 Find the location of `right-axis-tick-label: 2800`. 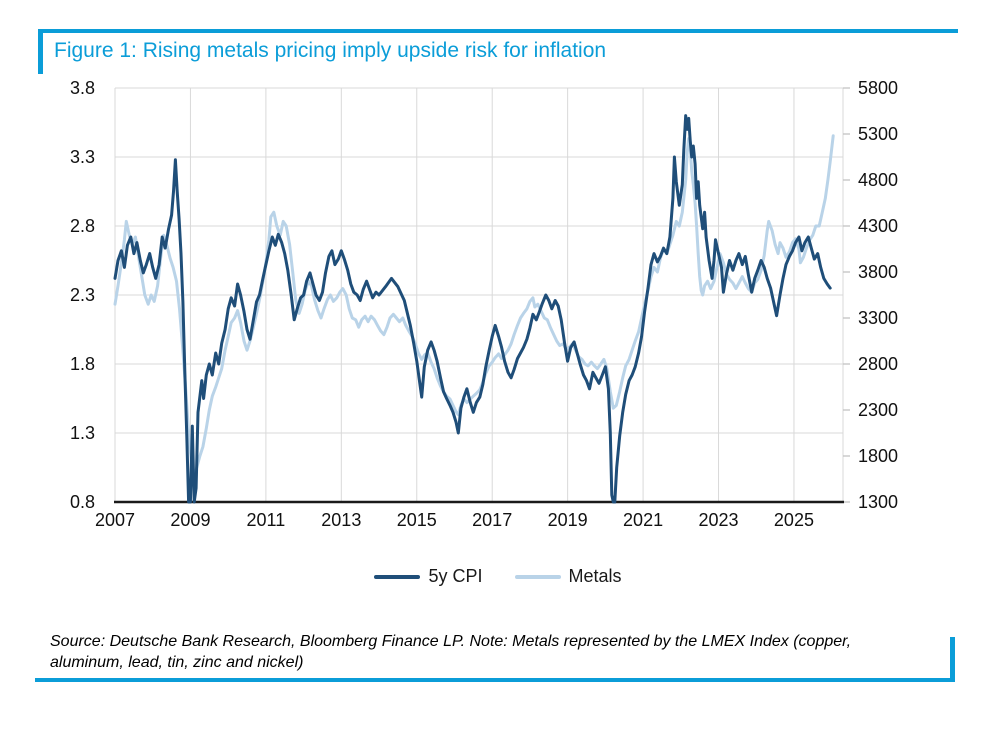

right-axis-tick-label: 2800 is located at coordinates (878, 364).